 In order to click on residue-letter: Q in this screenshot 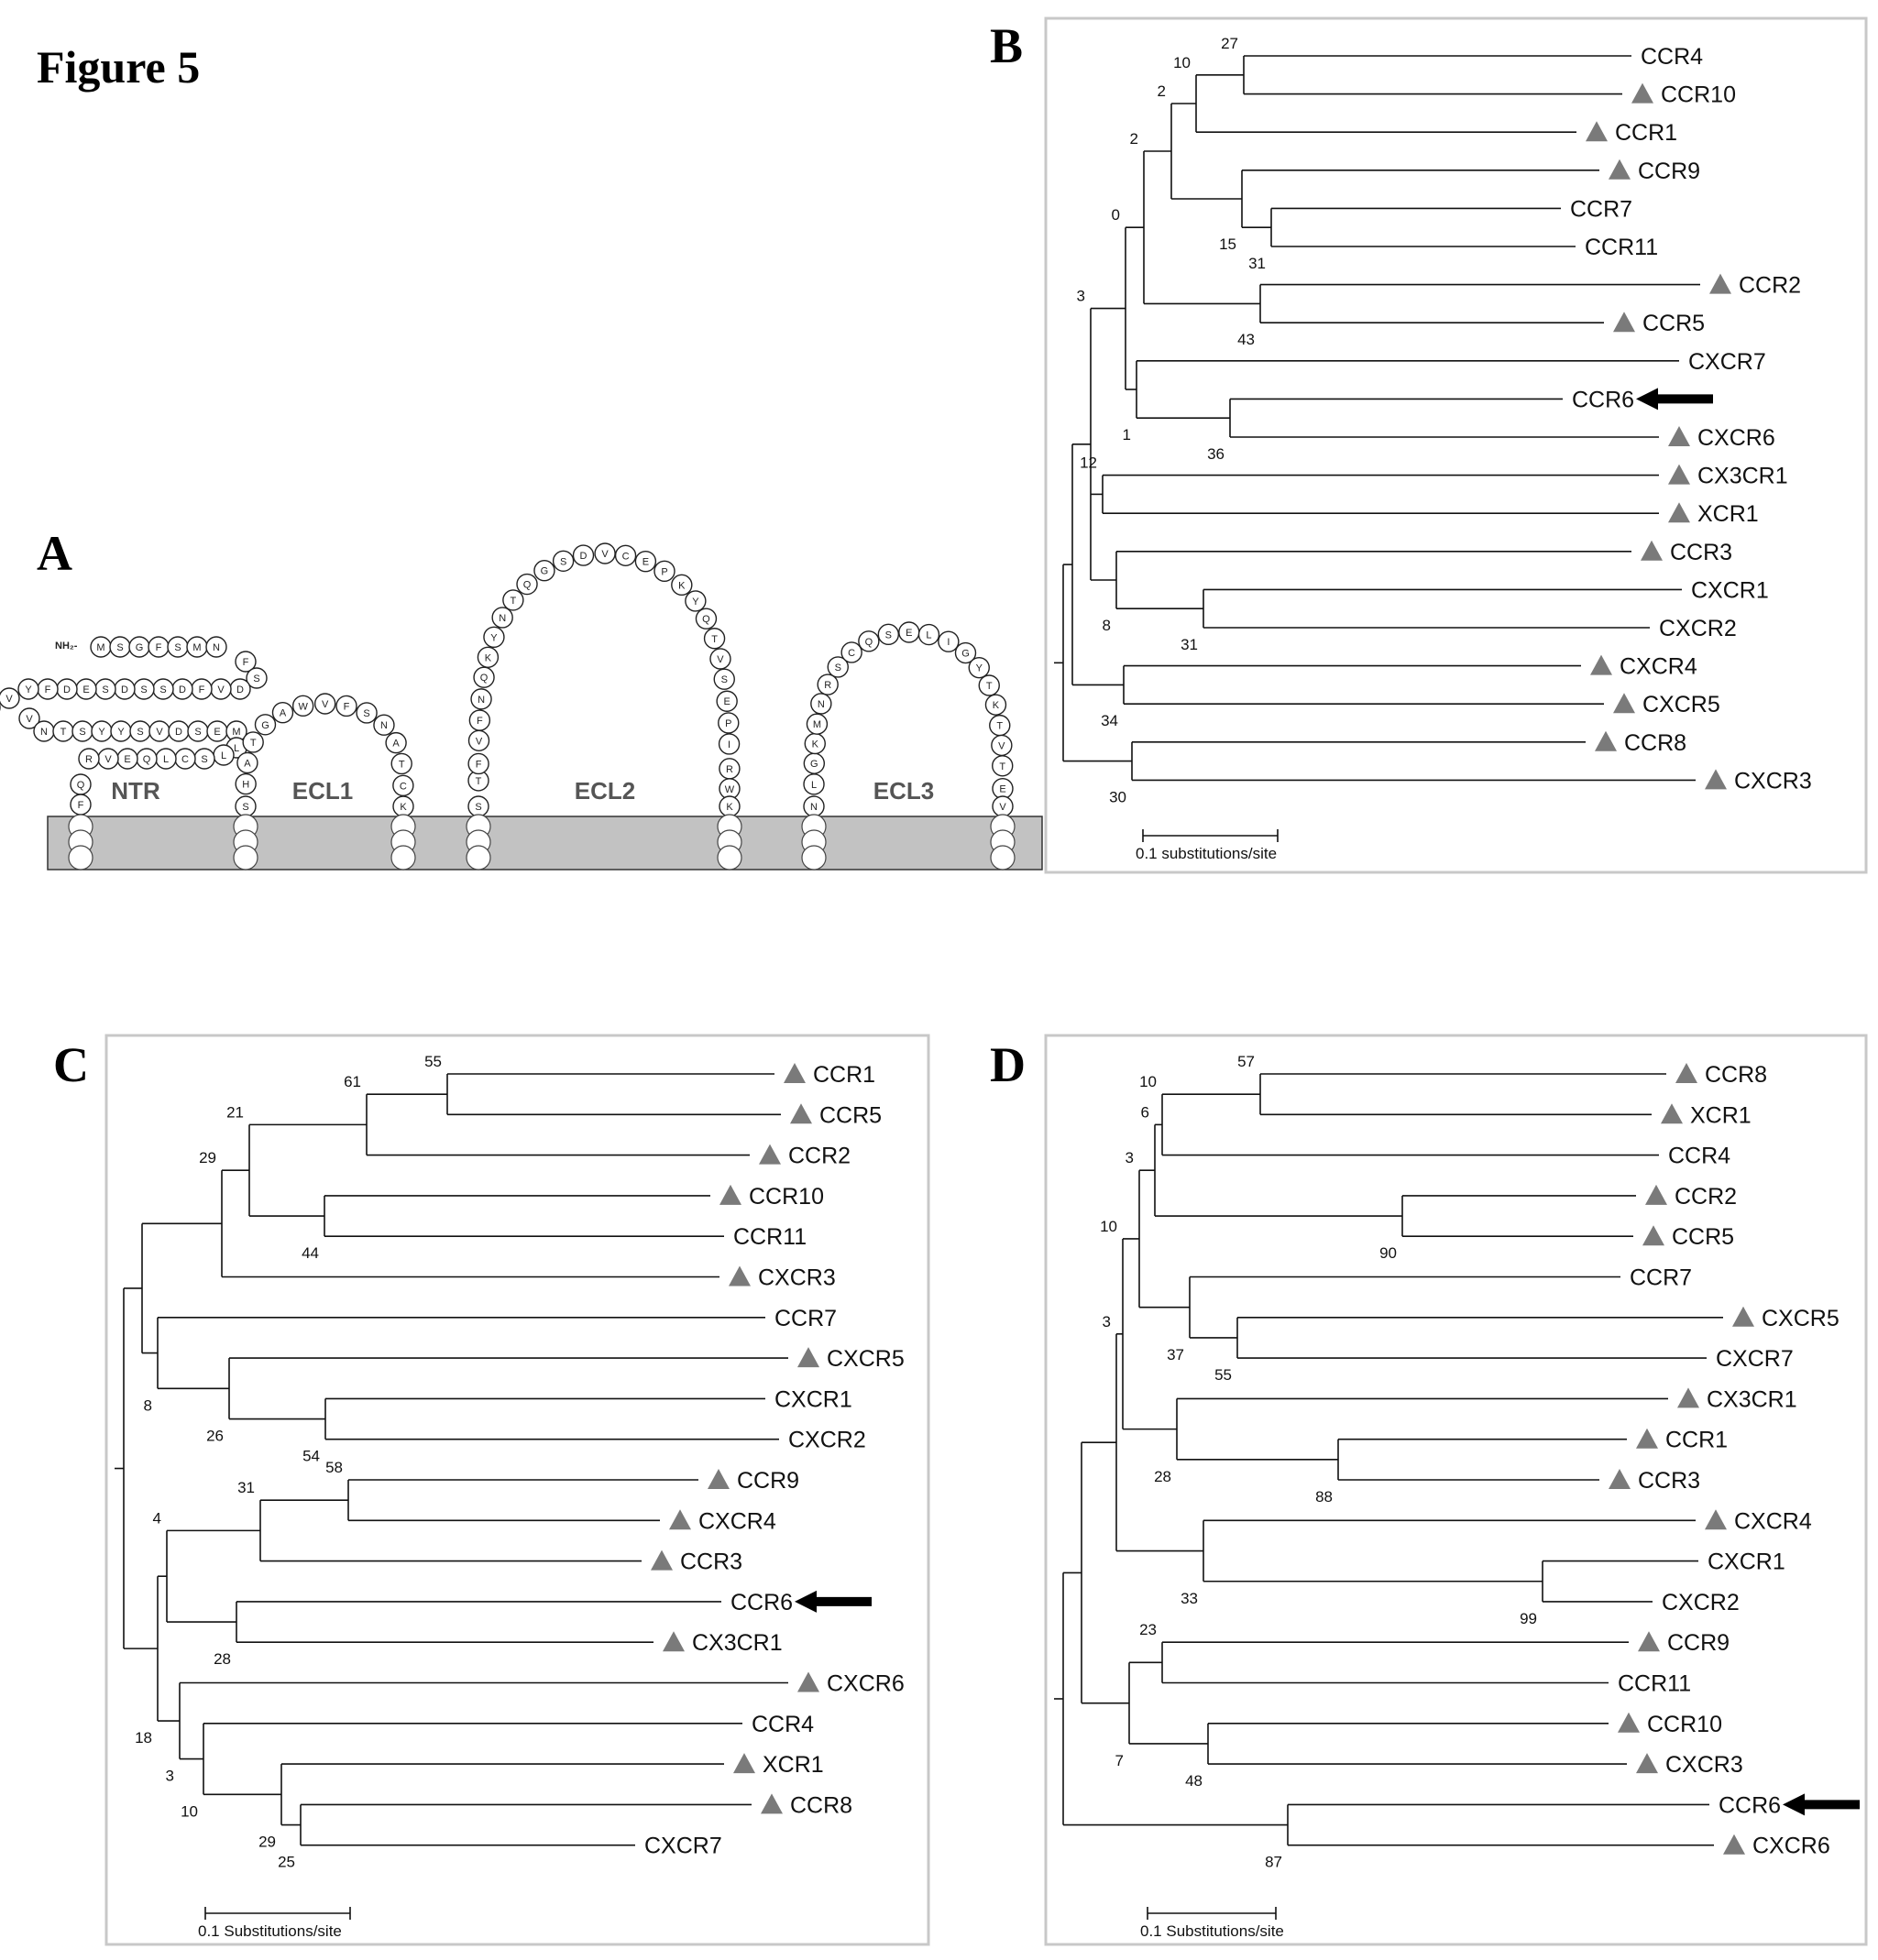, I will do `click(147, 759)`.